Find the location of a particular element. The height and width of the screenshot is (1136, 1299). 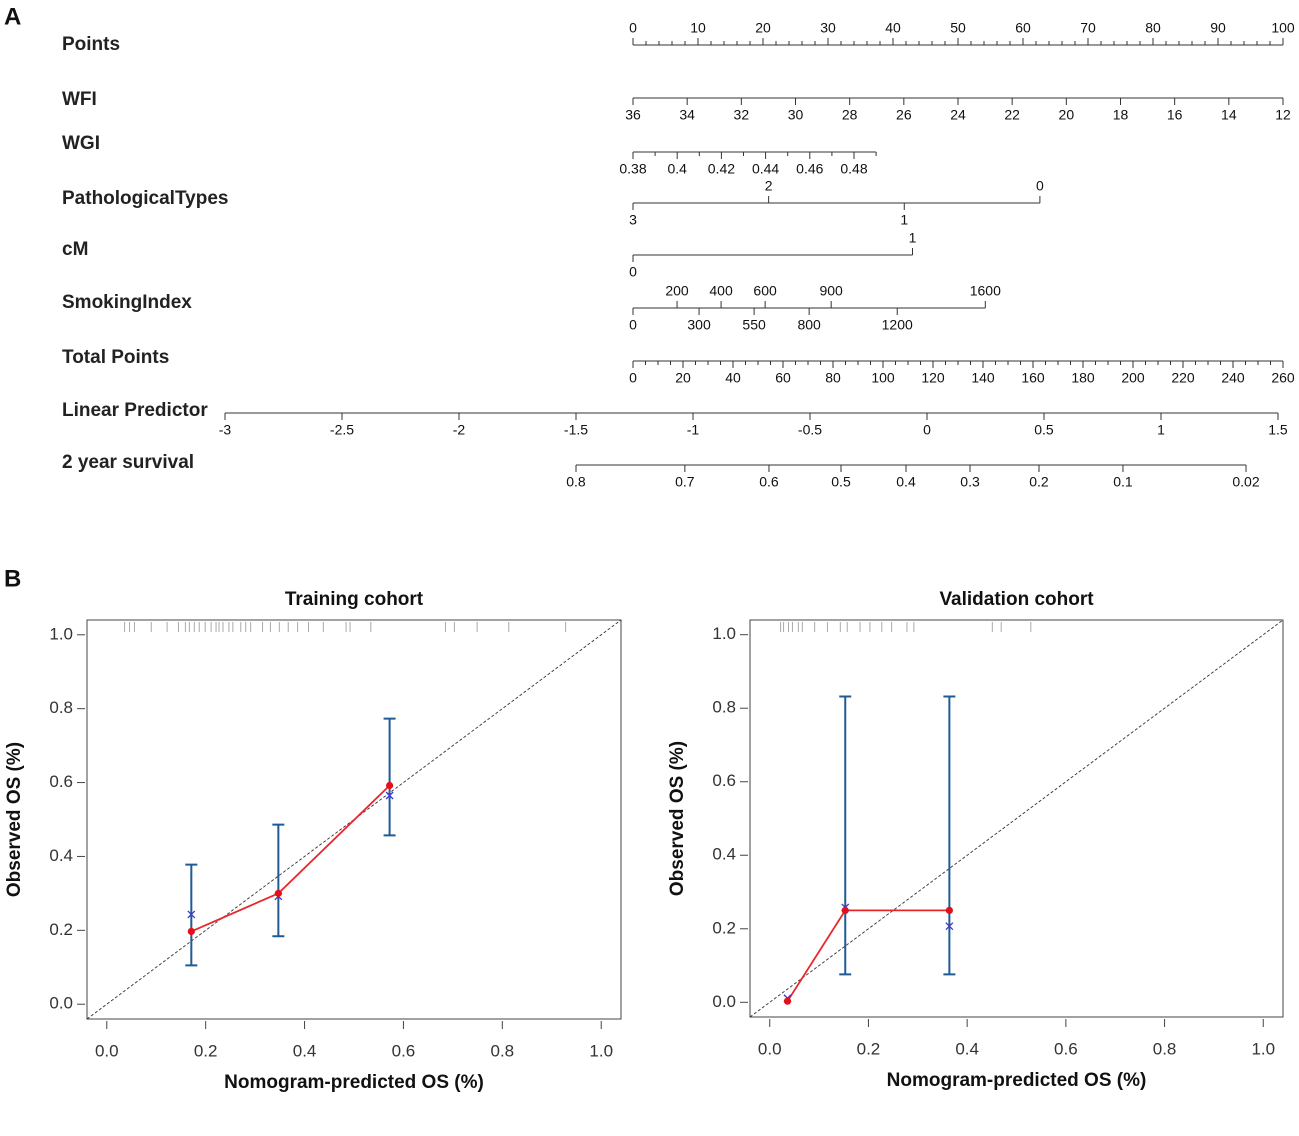

tick-label: 100 is located at coordinates (883, 378).